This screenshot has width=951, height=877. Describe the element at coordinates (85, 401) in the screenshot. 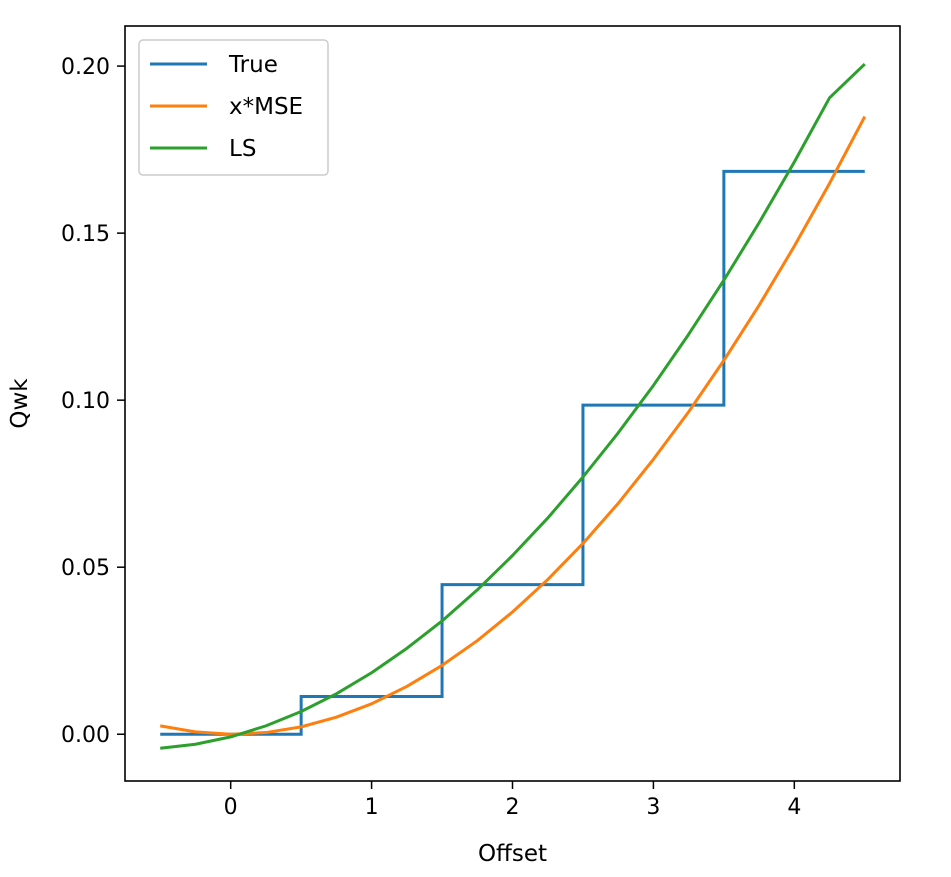

I see `y-tick-label: 0.10` at that location.